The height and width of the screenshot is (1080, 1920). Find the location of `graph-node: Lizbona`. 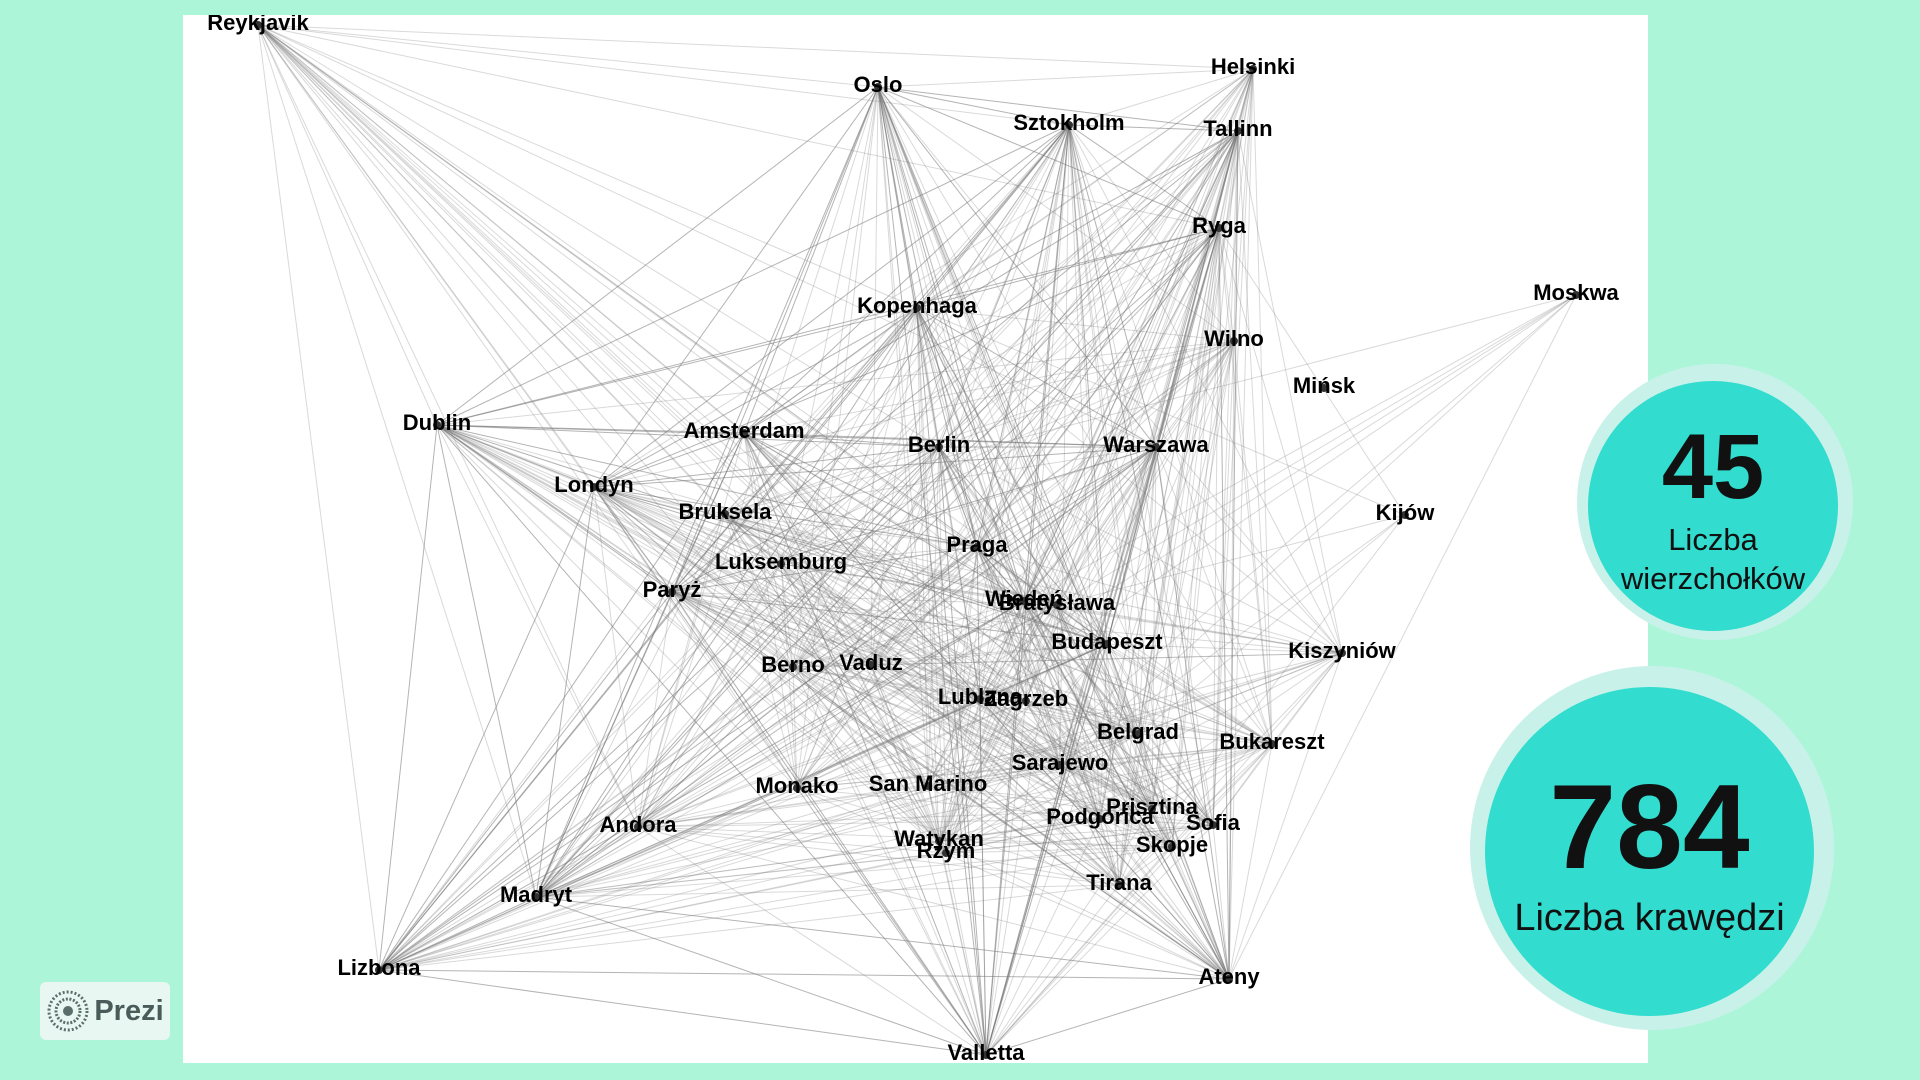

graph-node: Lizbona is located at coordinates (379, 967).